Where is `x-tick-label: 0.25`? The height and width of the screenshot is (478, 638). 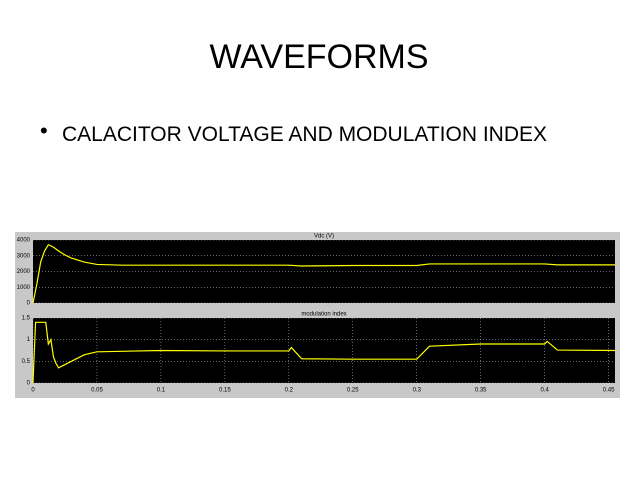
x-tick-label: 0.25 is located at coordinates (353, 391).